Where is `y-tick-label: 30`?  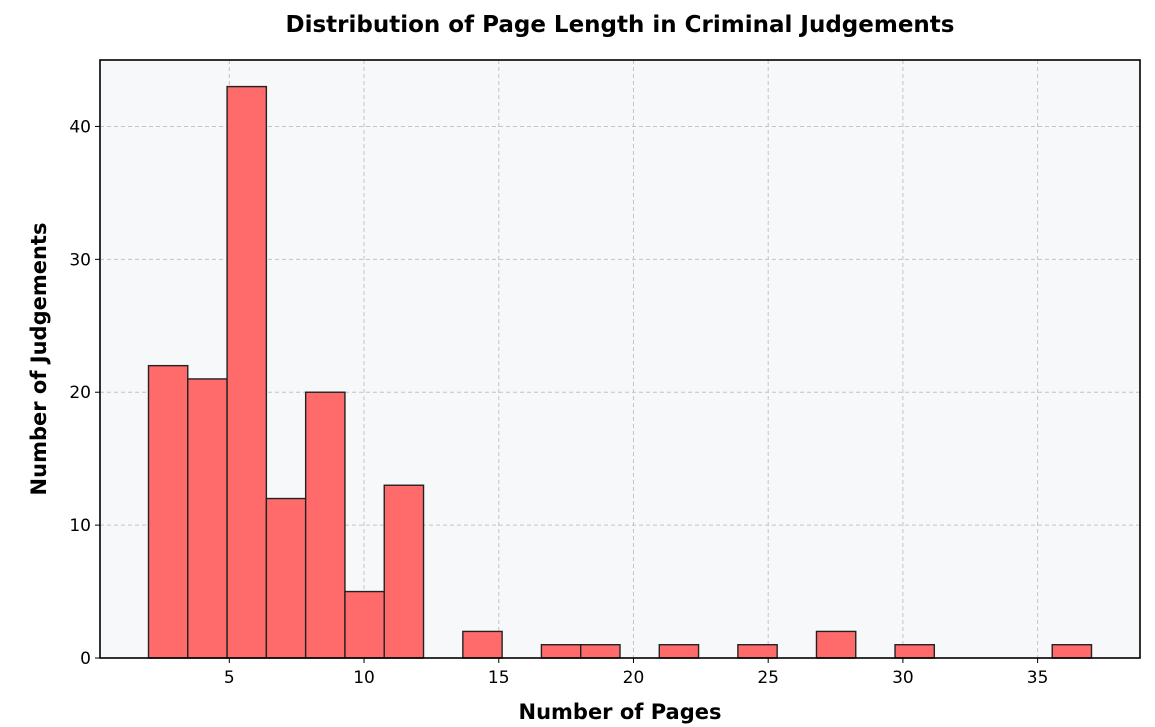
y-tick-label: 30 is located at coordinates (80, 260).